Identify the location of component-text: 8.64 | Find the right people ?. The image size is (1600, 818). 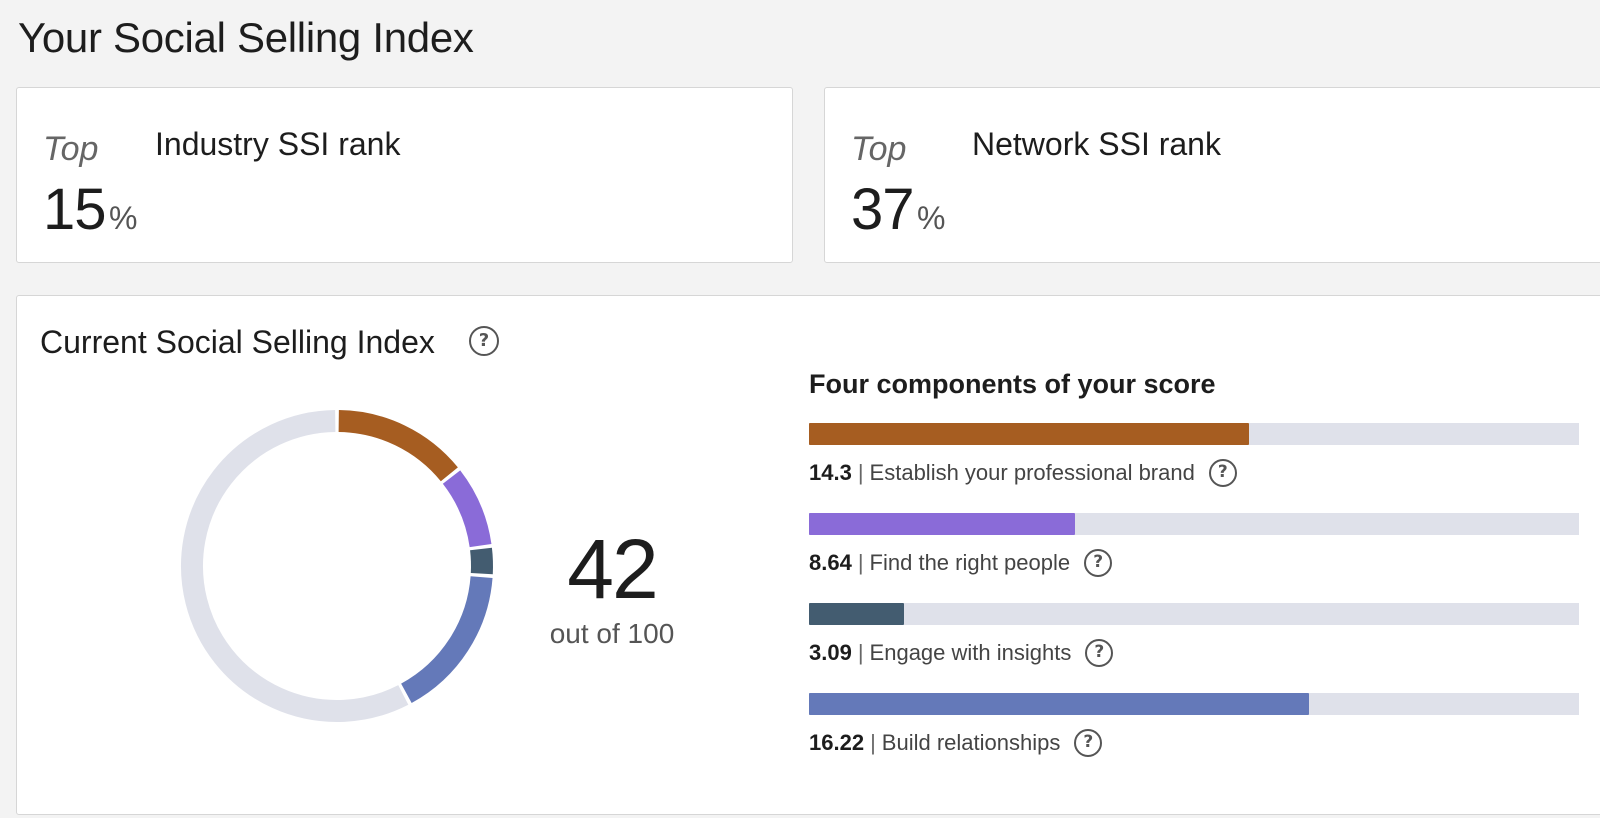
(961, 563).